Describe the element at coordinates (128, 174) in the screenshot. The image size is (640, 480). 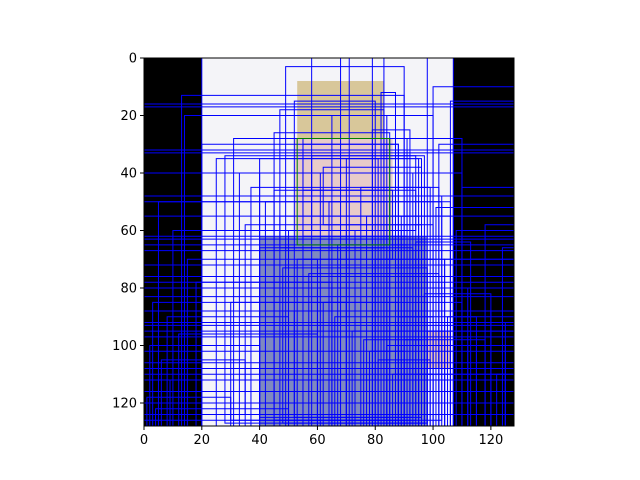
I see `y-tick-label: 40` at that location.